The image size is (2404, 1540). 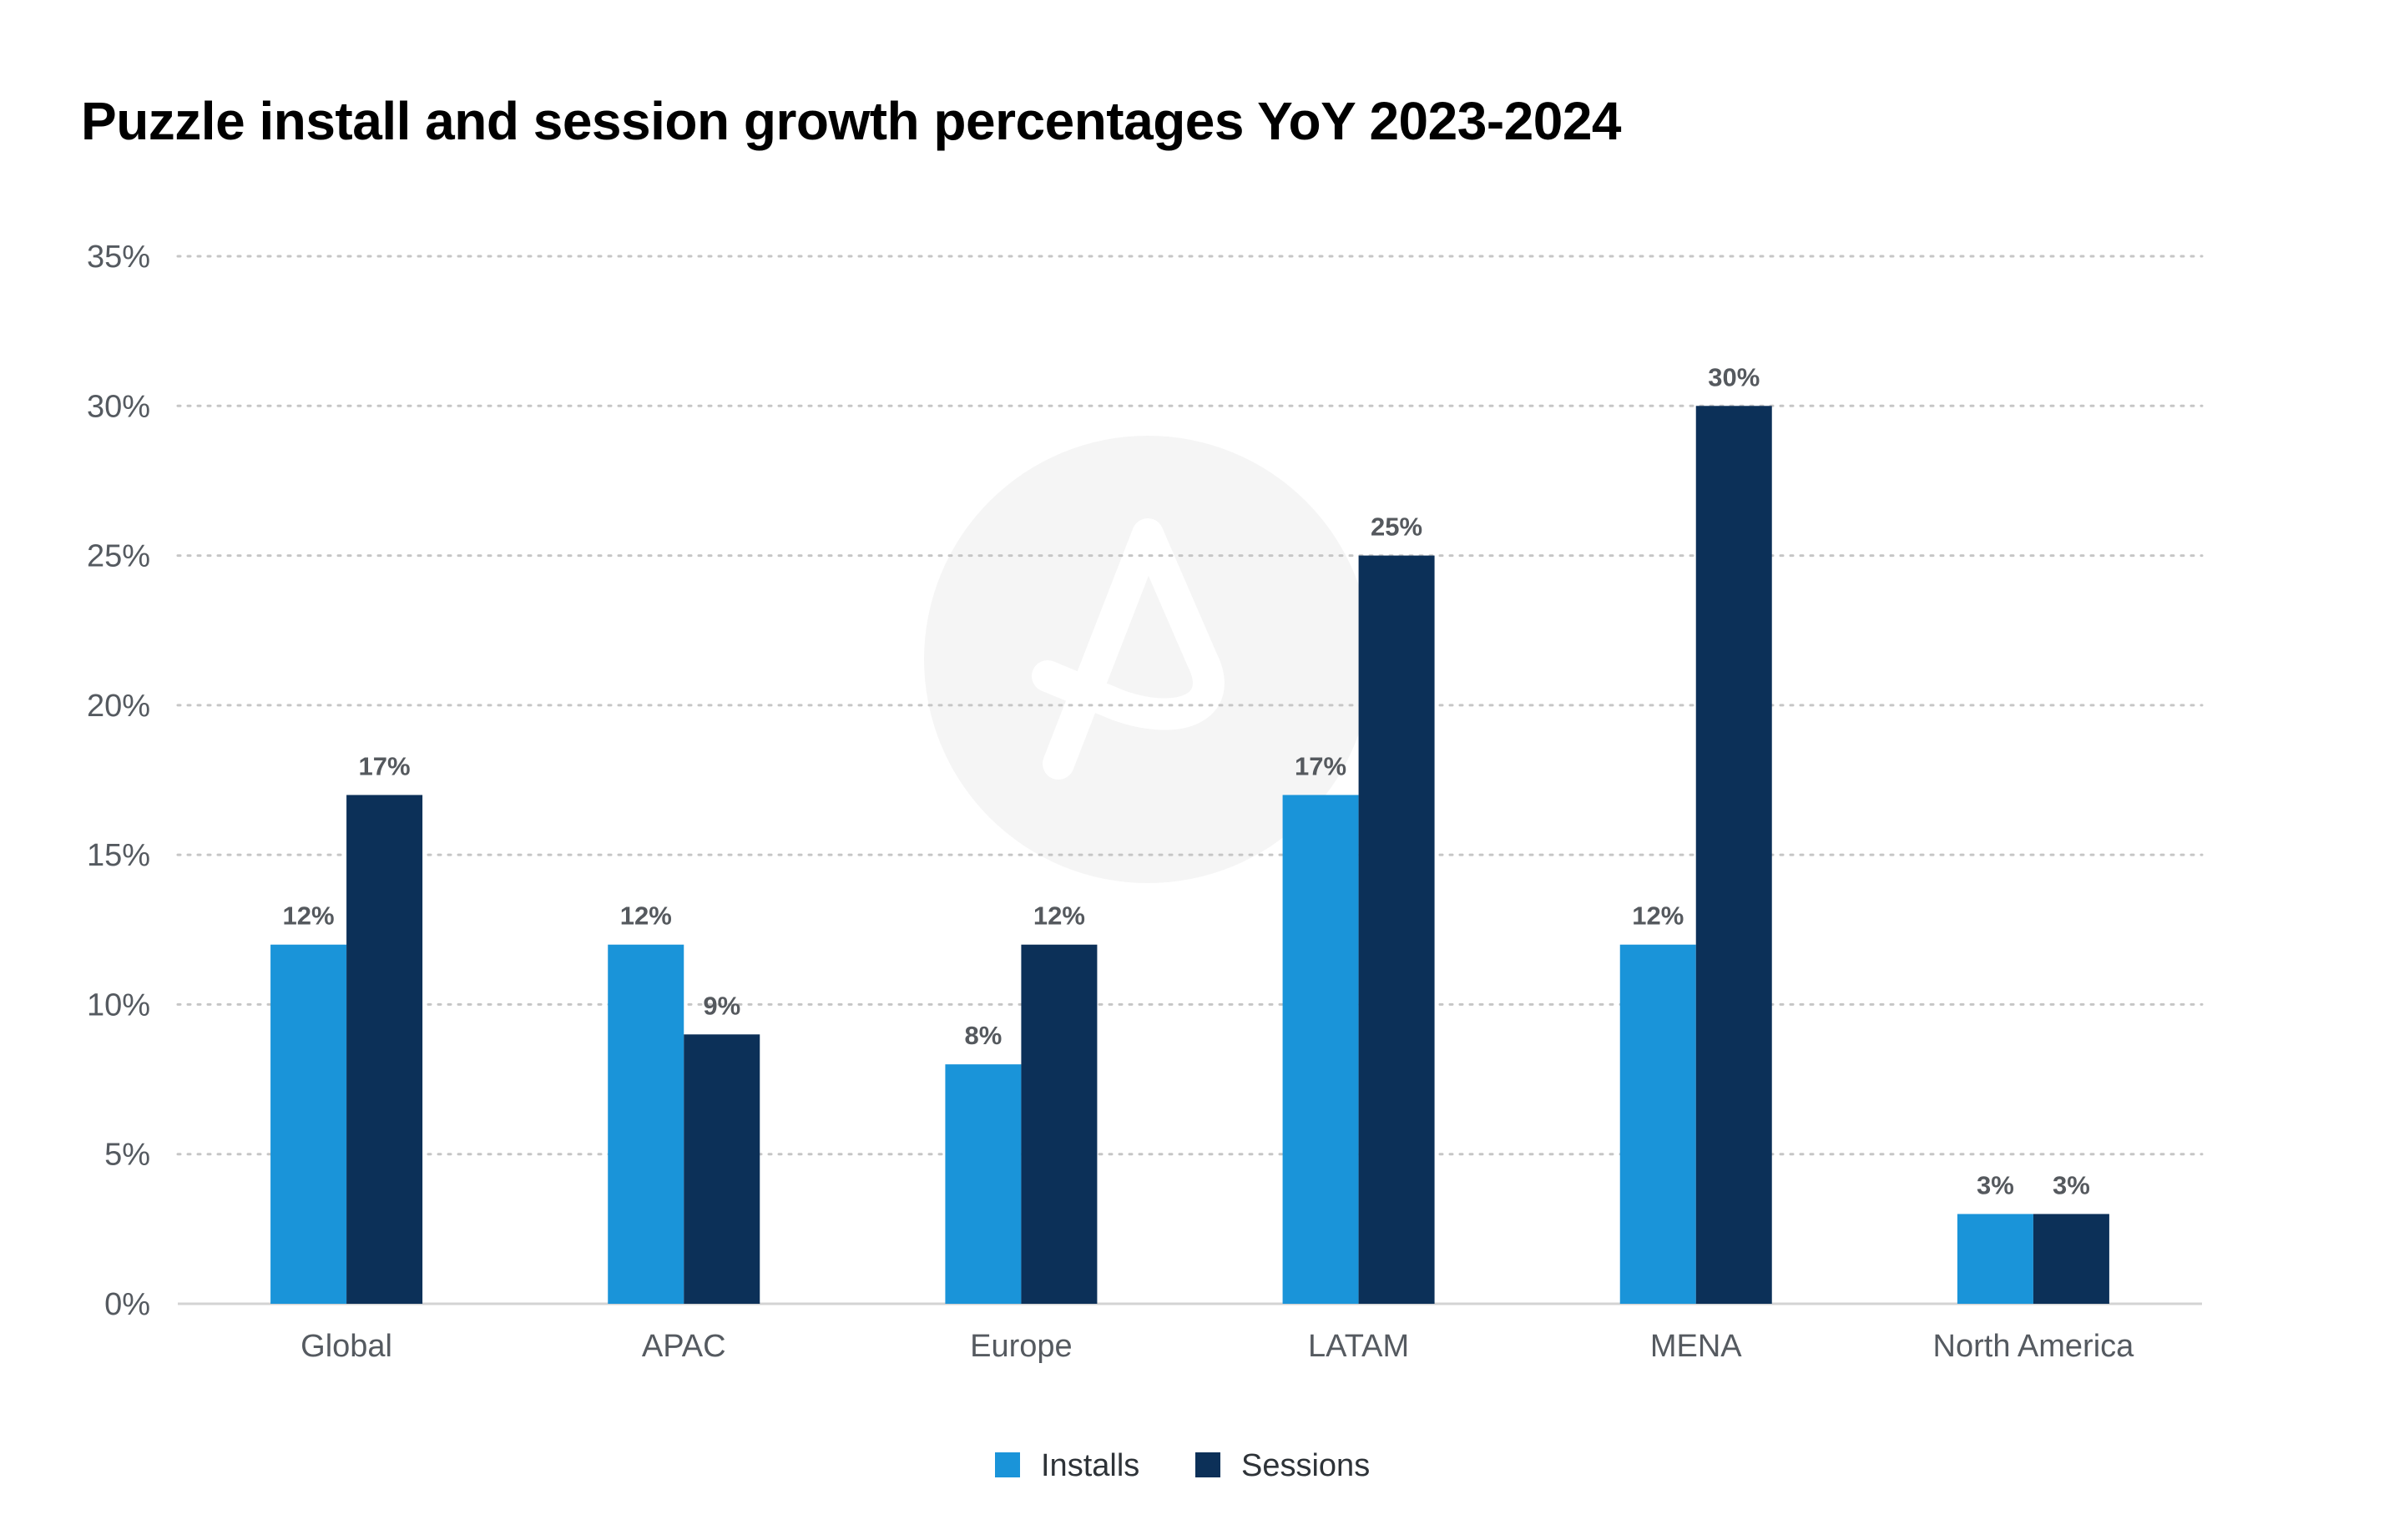 I want to click on data-label: 8%, so click(x=984, y=1035).